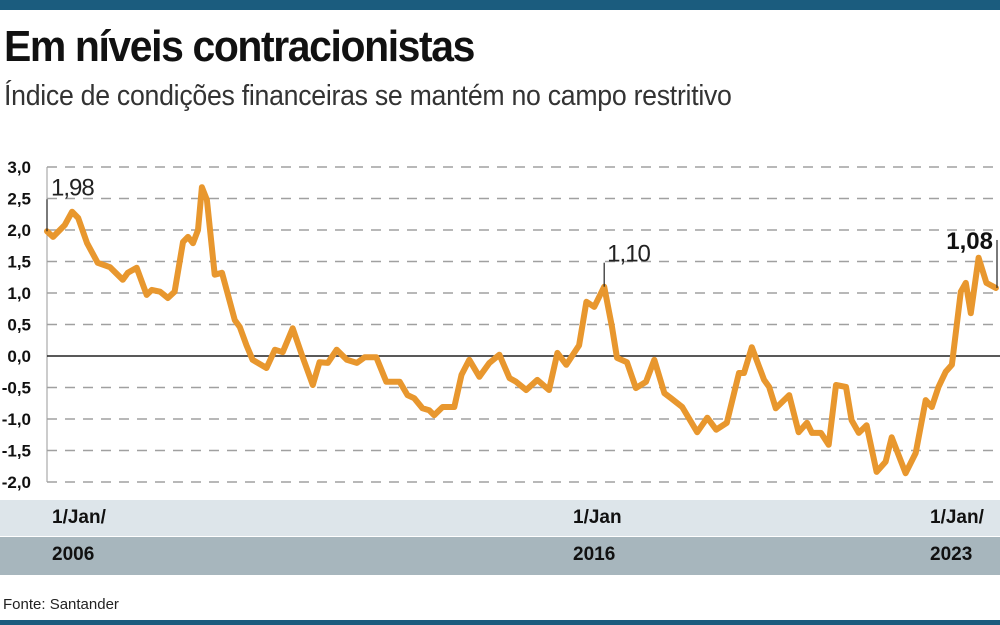 Image resolution: width=1000 pixels, height=625 pixels. I want to click on chart-title: Em níveis contracionistas, so click(239, 46).